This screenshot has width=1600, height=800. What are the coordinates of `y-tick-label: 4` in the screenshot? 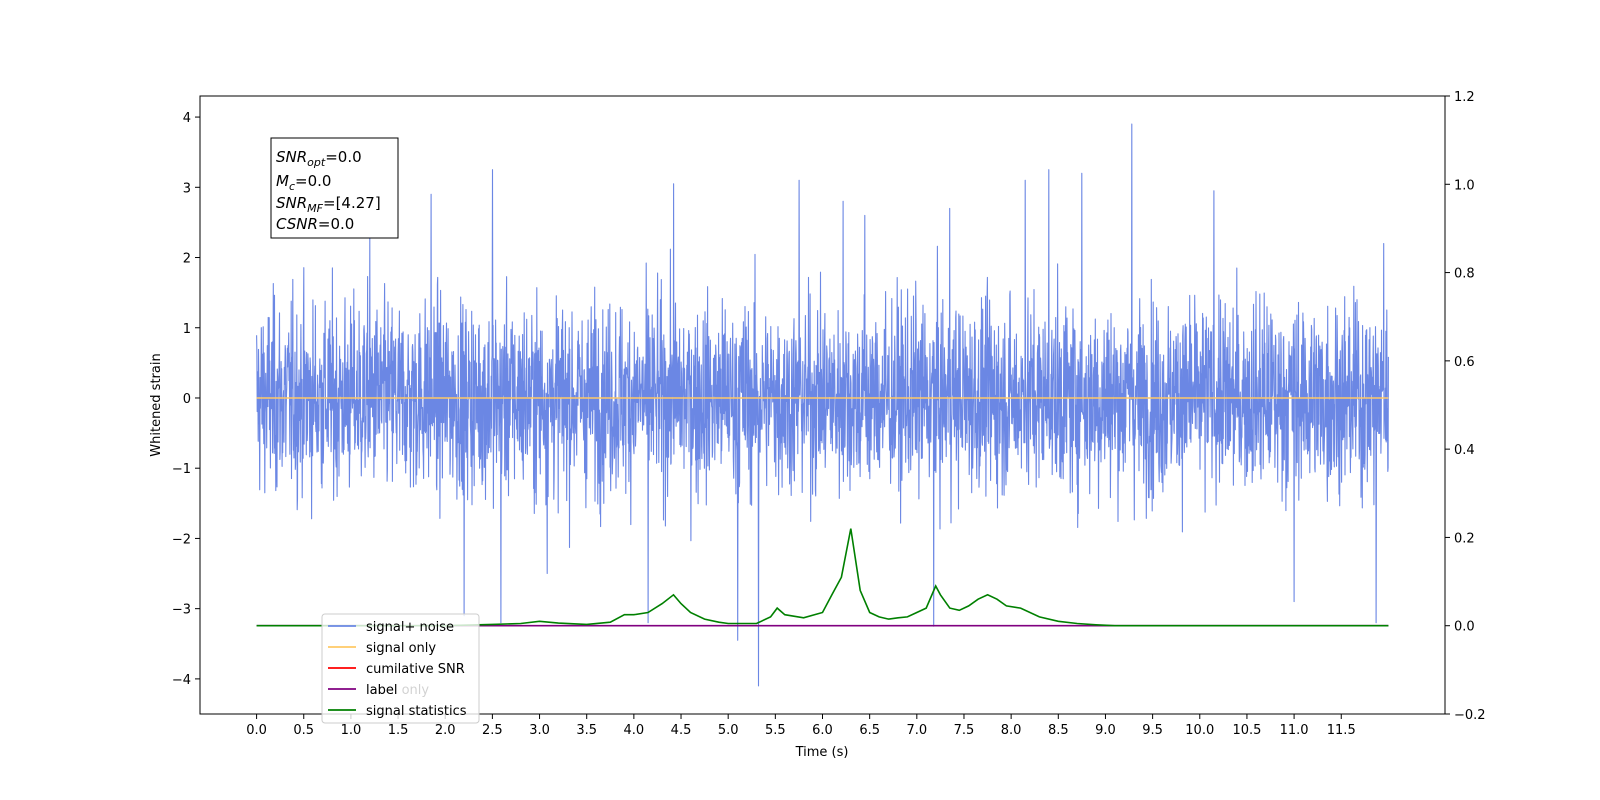 It's located at (187, 118).